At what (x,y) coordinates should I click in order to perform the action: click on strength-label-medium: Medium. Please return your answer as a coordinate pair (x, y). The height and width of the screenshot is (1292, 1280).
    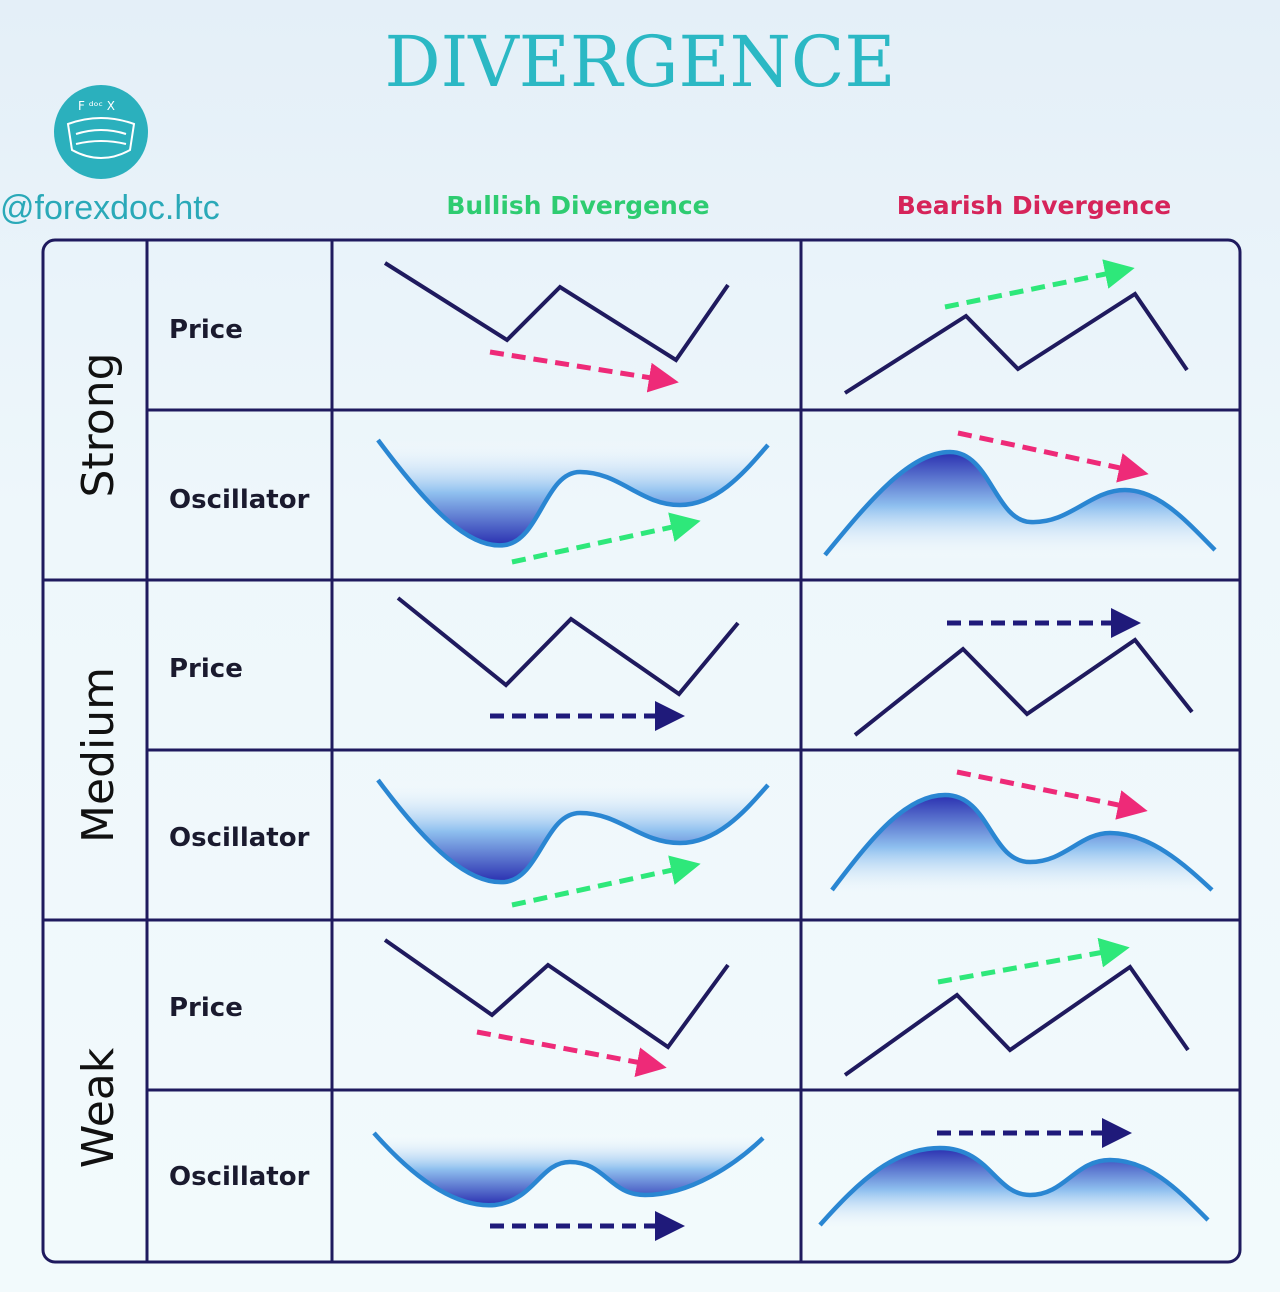
    Looking at the image, I should click on (98, 755).